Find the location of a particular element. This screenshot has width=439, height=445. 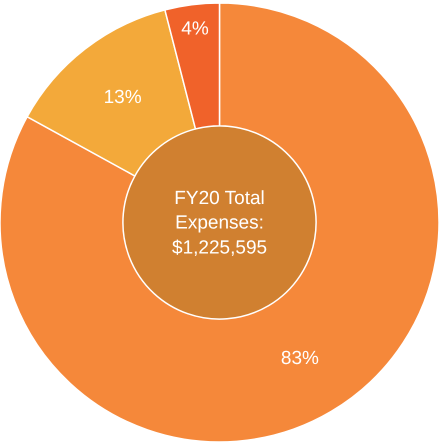

data-label: 4% is located at coordinates (195, 29).